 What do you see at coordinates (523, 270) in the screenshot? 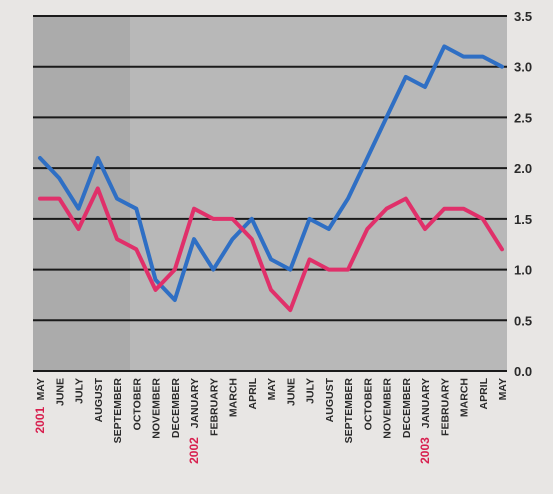
I see `y-tick-label: 1.0` at bounding box center [523, 270].